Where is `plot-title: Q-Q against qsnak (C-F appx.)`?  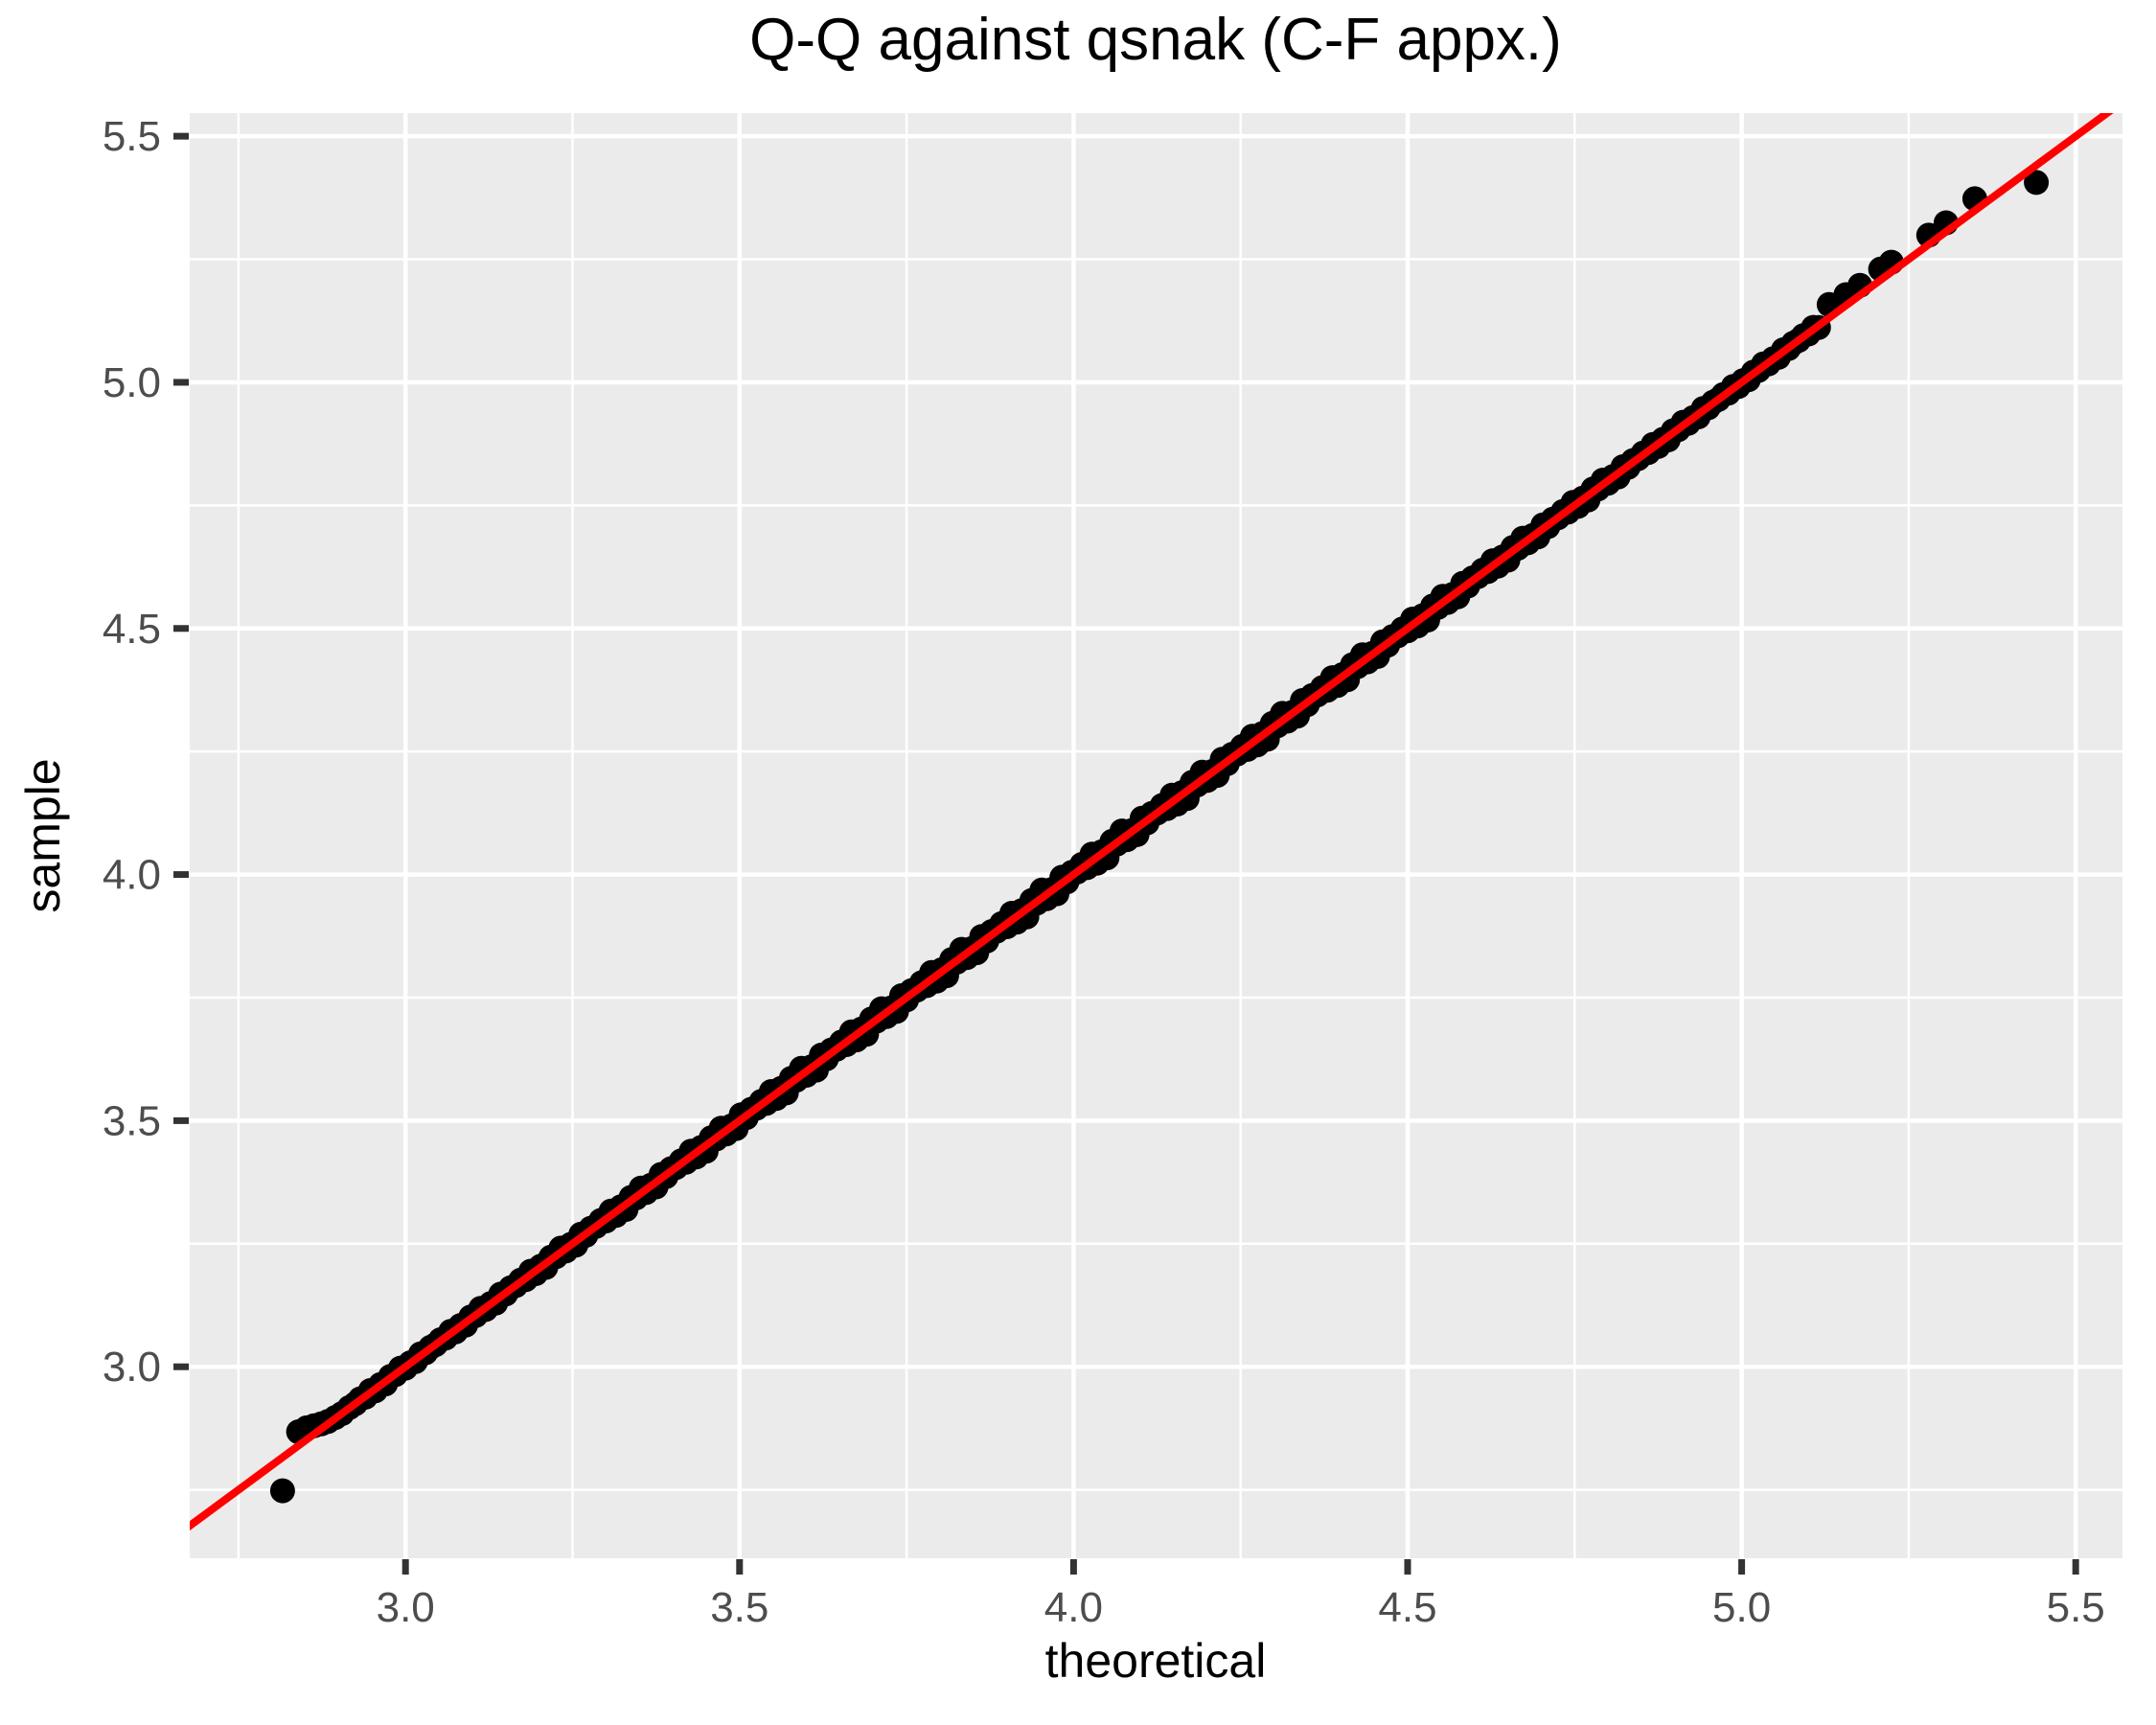
plot-title: Q-Q against qsnak (C-F appx.) is located at coordinates (1155, 40).